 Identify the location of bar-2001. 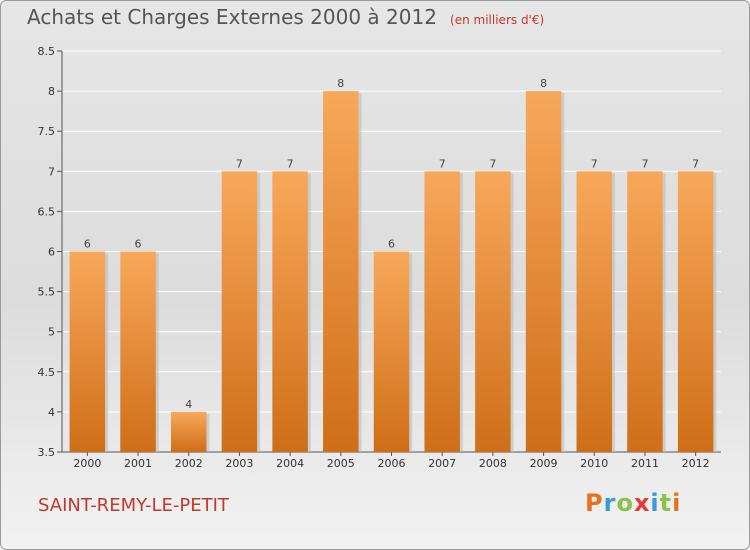
(138, 351).